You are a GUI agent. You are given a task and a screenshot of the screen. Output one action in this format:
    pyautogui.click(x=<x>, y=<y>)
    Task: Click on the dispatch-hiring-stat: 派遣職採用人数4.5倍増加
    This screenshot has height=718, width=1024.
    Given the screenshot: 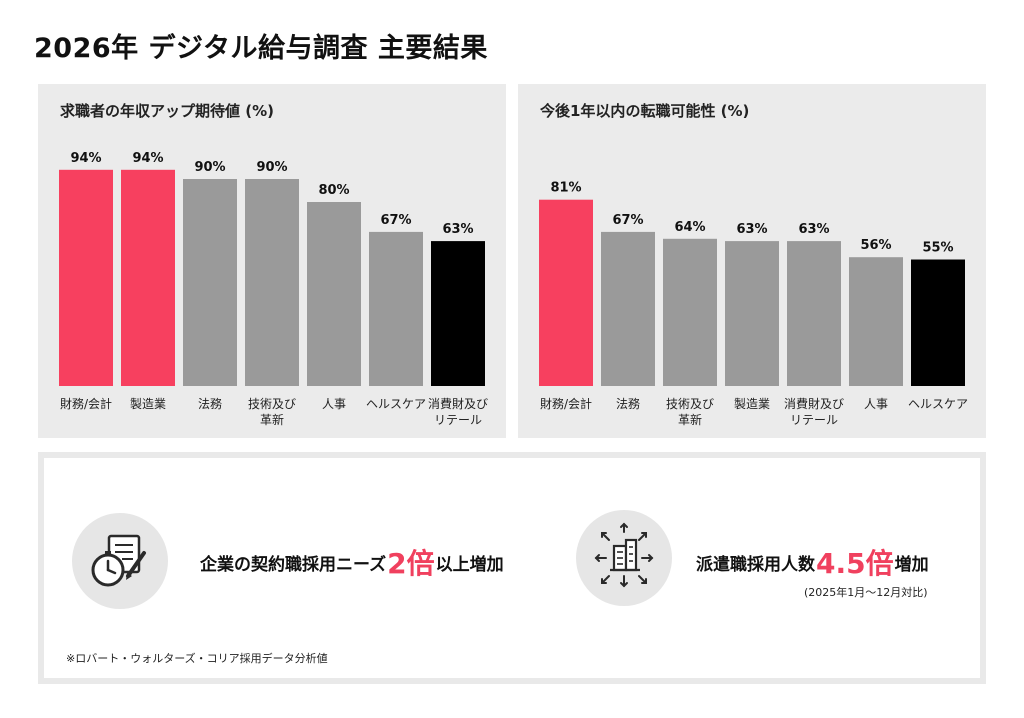 What is the action you would take?
    pyautogui.click(x=812, y=562)
    